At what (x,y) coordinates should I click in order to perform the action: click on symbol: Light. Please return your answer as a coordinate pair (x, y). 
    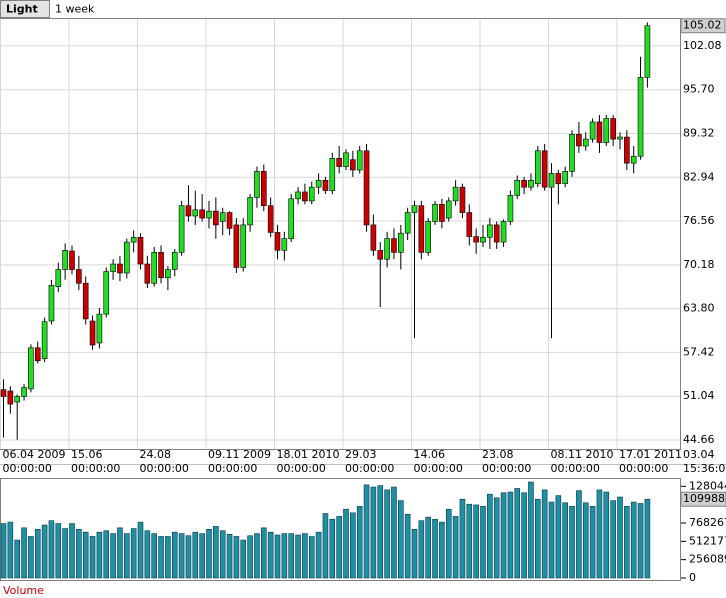
    Looking at the image, I should click on (22, 9).